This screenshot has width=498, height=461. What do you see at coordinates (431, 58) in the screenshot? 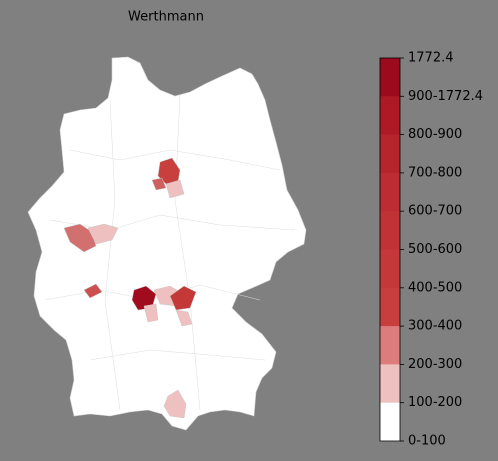
I see `colorbar-label: 1772.4` at bounding box center [431, 58].